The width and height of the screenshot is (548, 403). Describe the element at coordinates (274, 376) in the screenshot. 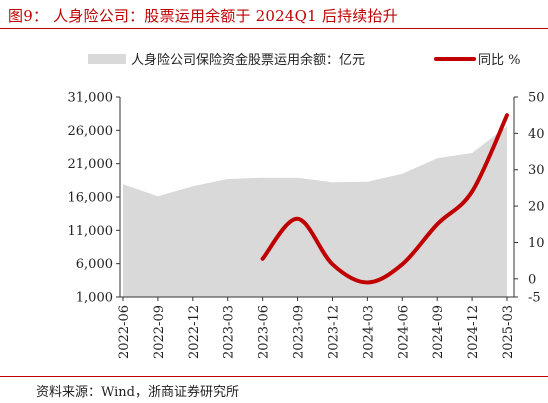

I see `bottom-divider` at that location.